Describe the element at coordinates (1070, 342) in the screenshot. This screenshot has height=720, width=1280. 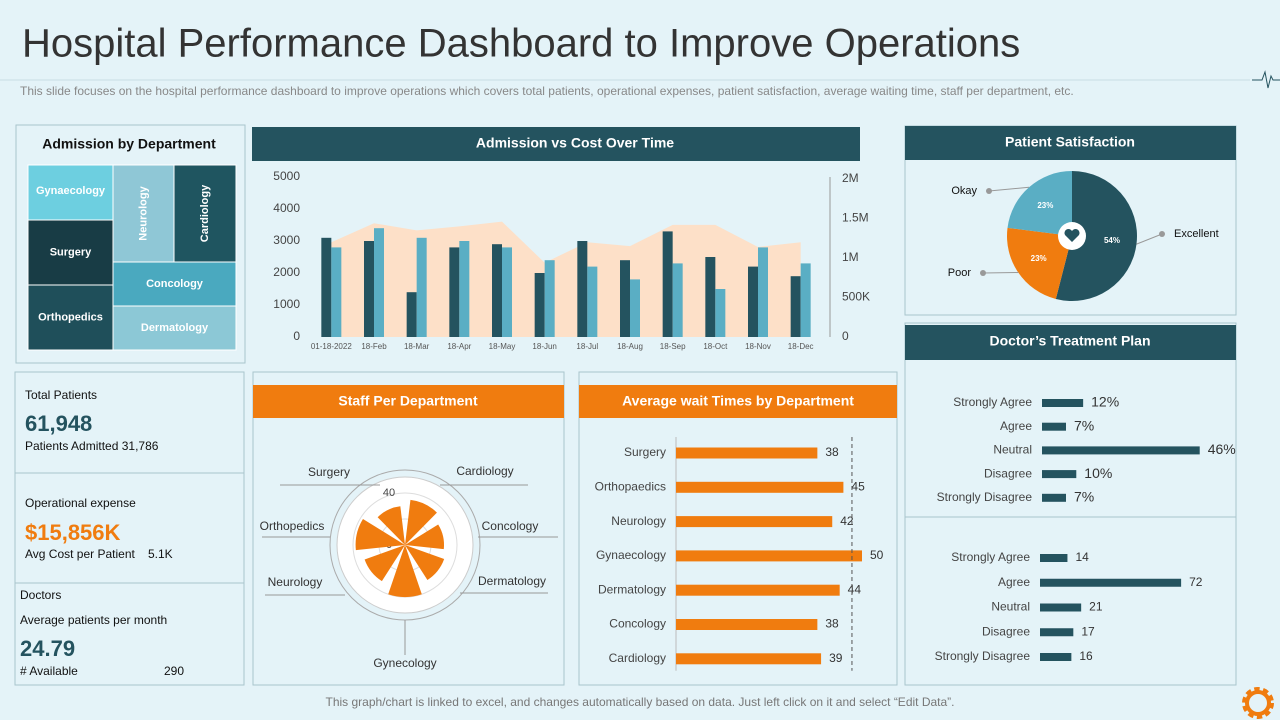
I see `treatment-header` at that location.